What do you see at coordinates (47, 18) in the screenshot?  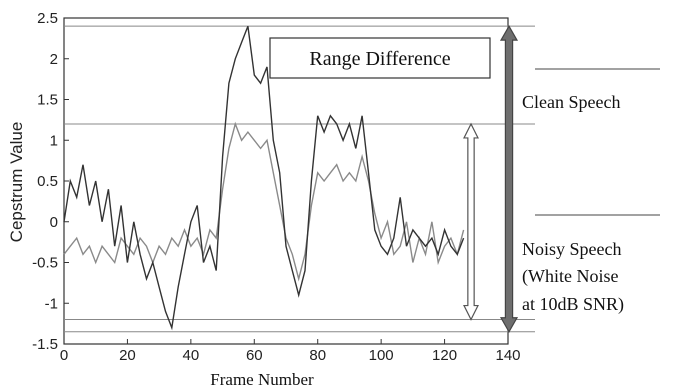 I see `y-tick-label-8: 2.5` at bounding box center [47, 18].